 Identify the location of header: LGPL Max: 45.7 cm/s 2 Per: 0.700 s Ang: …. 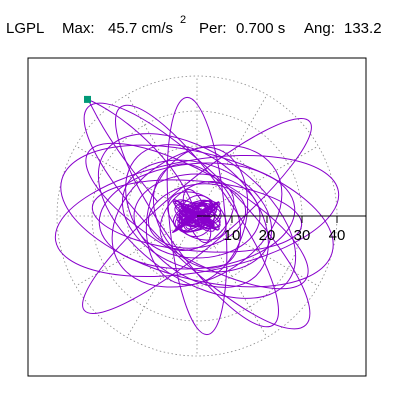
(200, 20).